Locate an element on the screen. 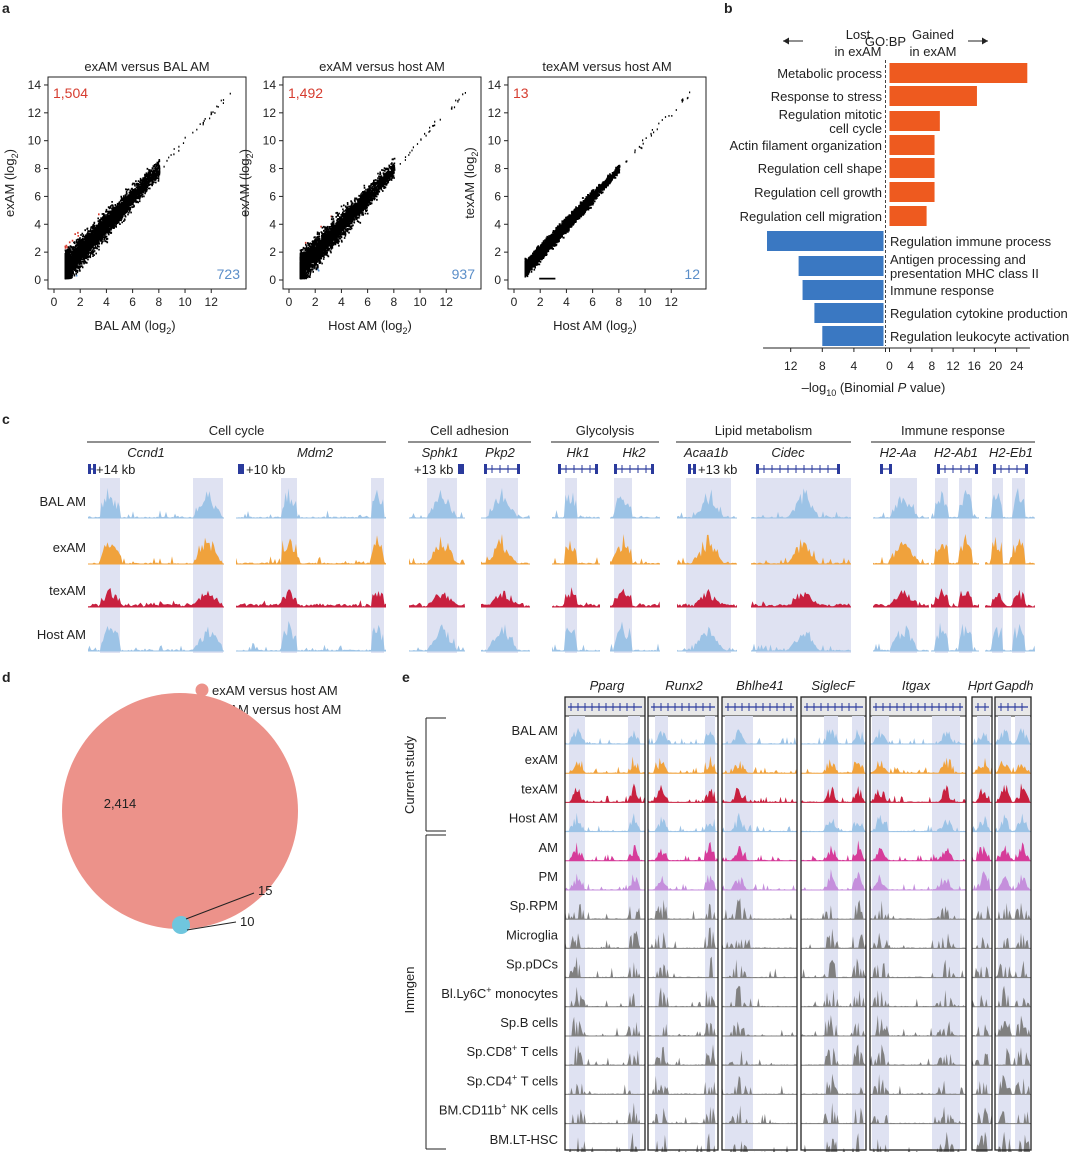  gene-region: H2-Ab1 is located at coordinates (955, 549).